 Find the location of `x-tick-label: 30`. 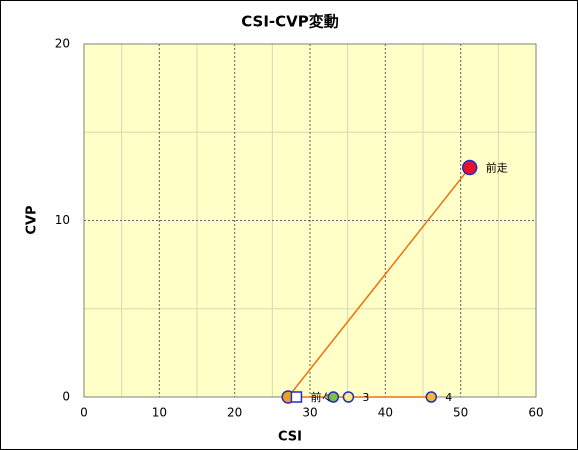

x-tick-label: 30 is located at coordinates (309, 413).